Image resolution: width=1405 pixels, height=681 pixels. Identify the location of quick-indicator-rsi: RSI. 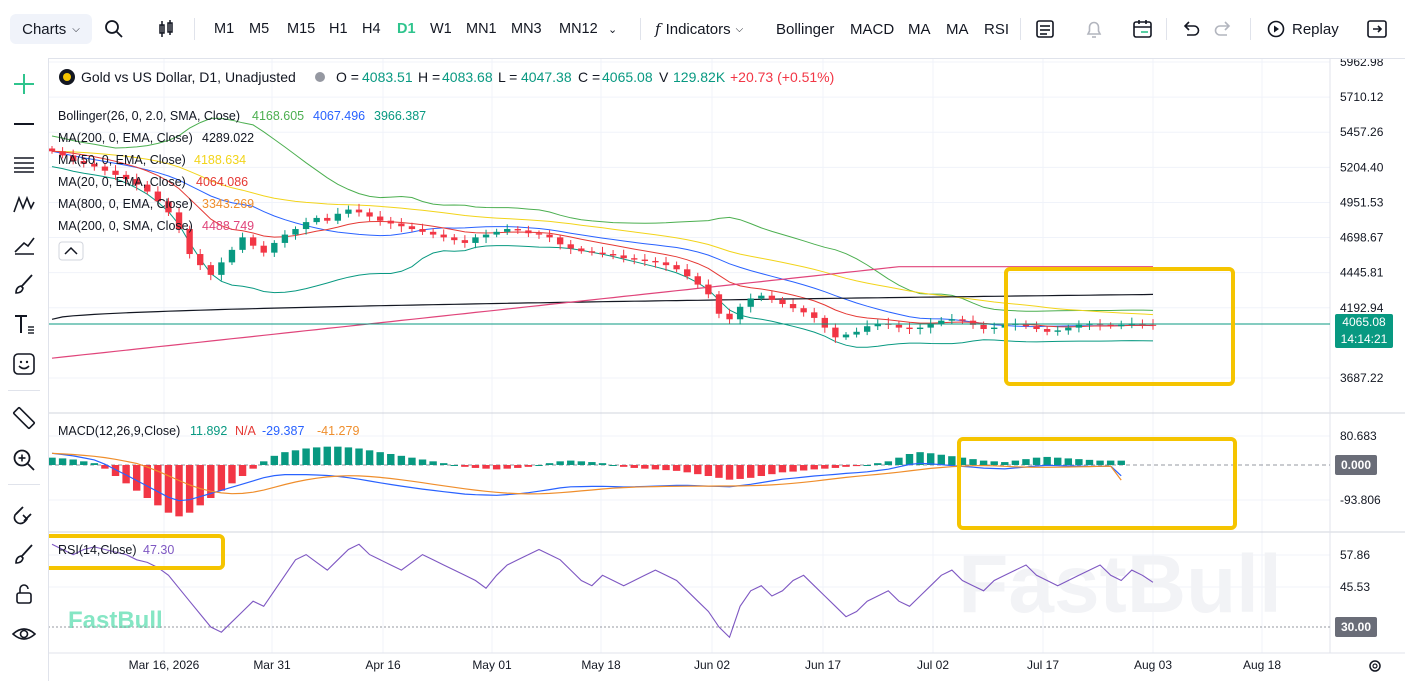
(997, 29).